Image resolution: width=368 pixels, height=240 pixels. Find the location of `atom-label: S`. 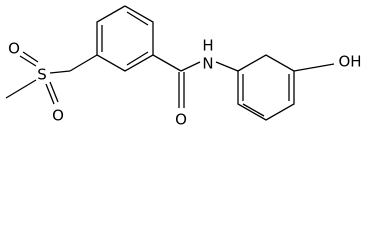

atom-label: S is located at coordinates (42, 75).